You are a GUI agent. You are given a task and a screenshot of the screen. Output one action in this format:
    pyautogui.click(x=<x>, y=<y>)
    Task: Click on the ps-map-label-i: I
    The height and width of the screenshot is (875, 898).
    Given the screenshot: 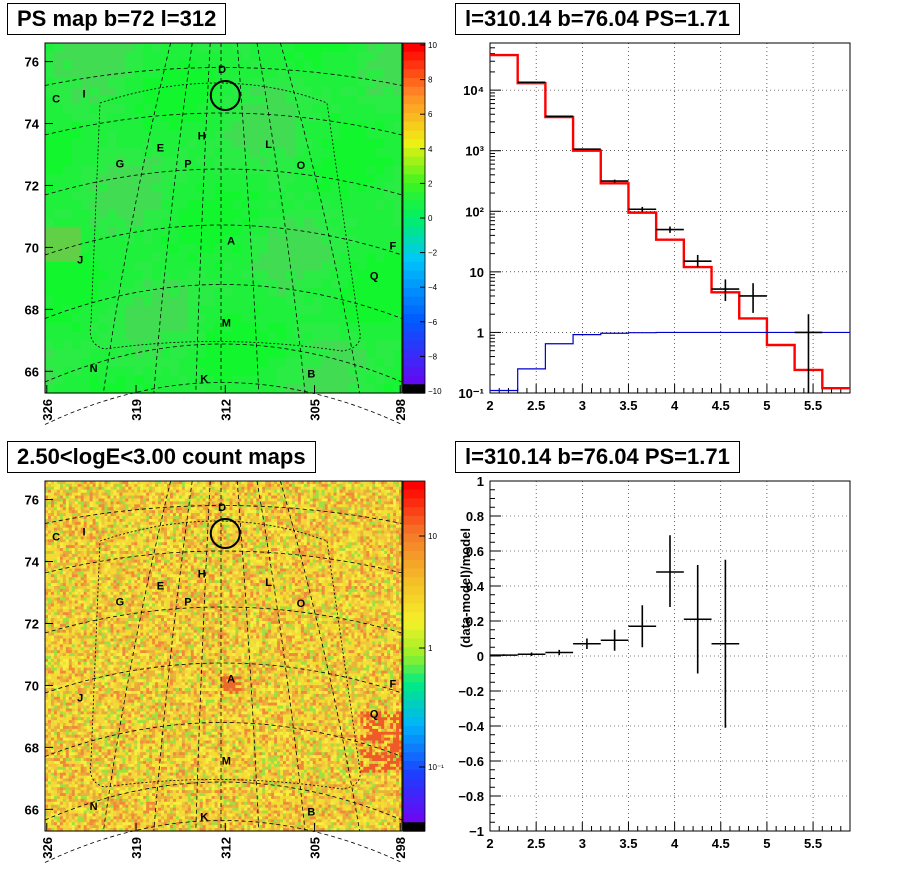 What is the action you would take?
    pyautogui.click(x=83, y=94)
    